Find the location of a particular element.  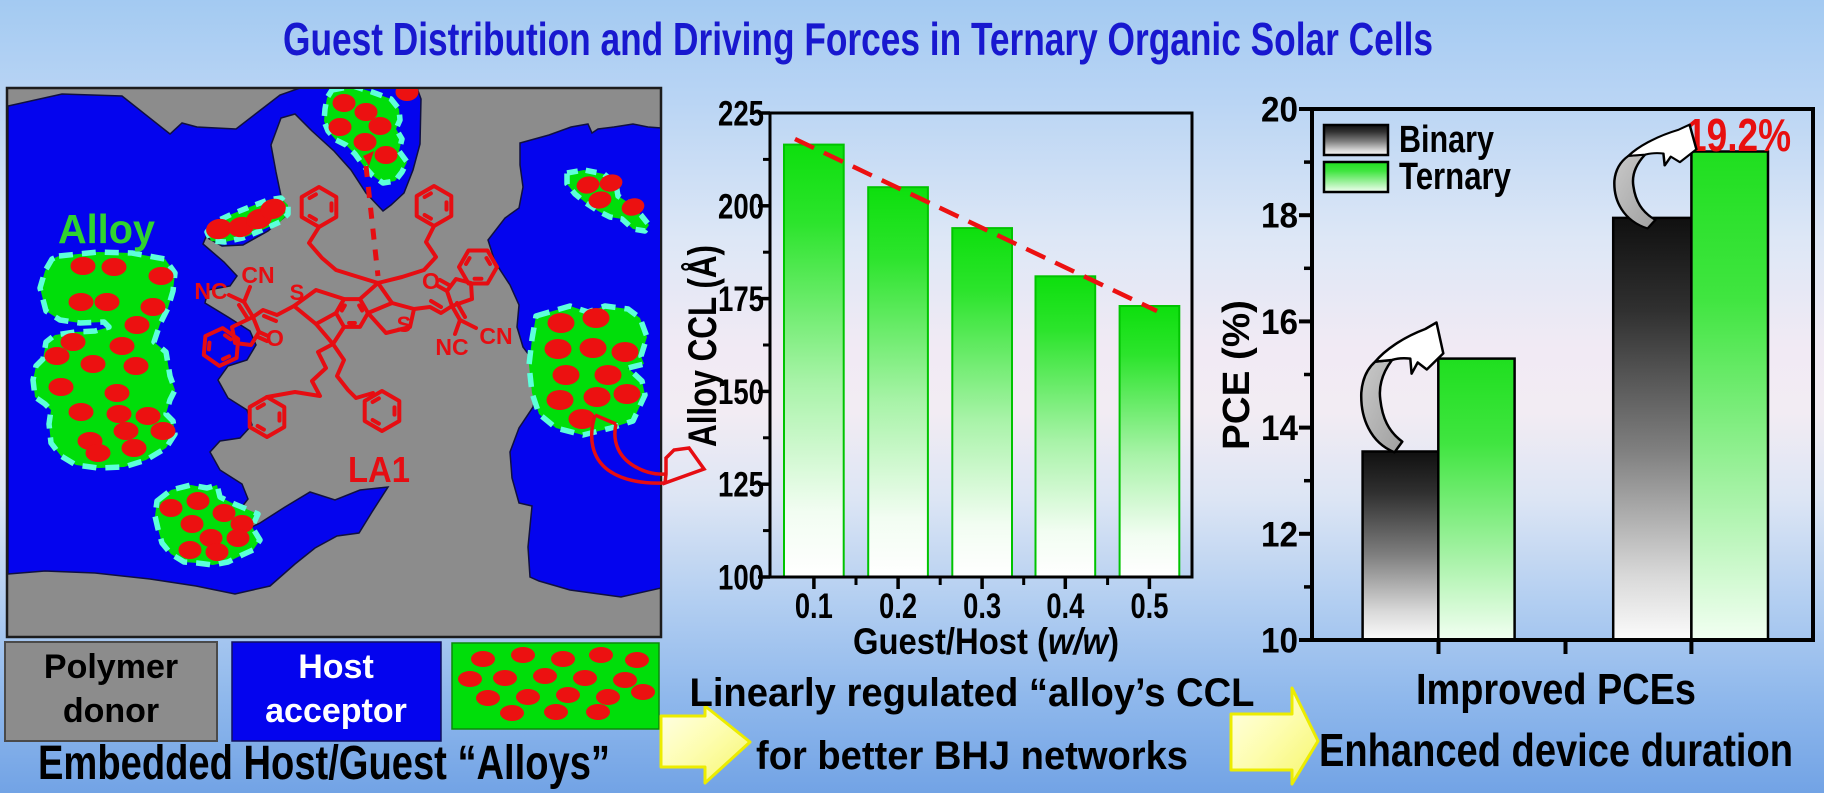

svg-text: LA1 is located at coordinates (379, 469).